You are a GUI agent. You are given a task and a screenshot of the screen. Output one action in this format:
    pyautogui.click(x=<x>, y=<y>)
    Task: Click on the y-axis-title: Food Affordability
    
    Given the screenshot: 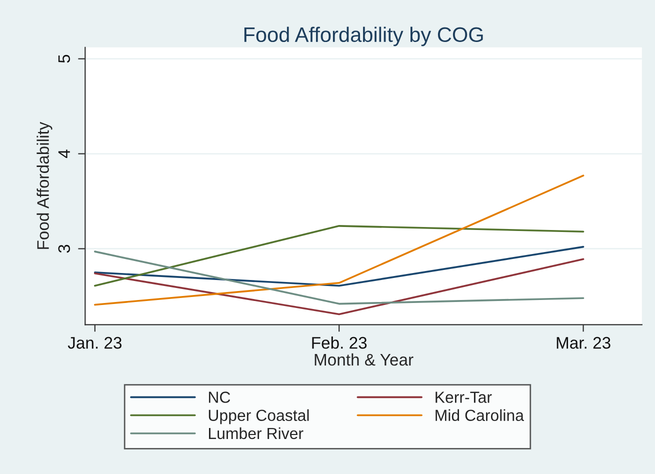 What is the action you would take?
    pyautogui.click(x=44, y=185)
    